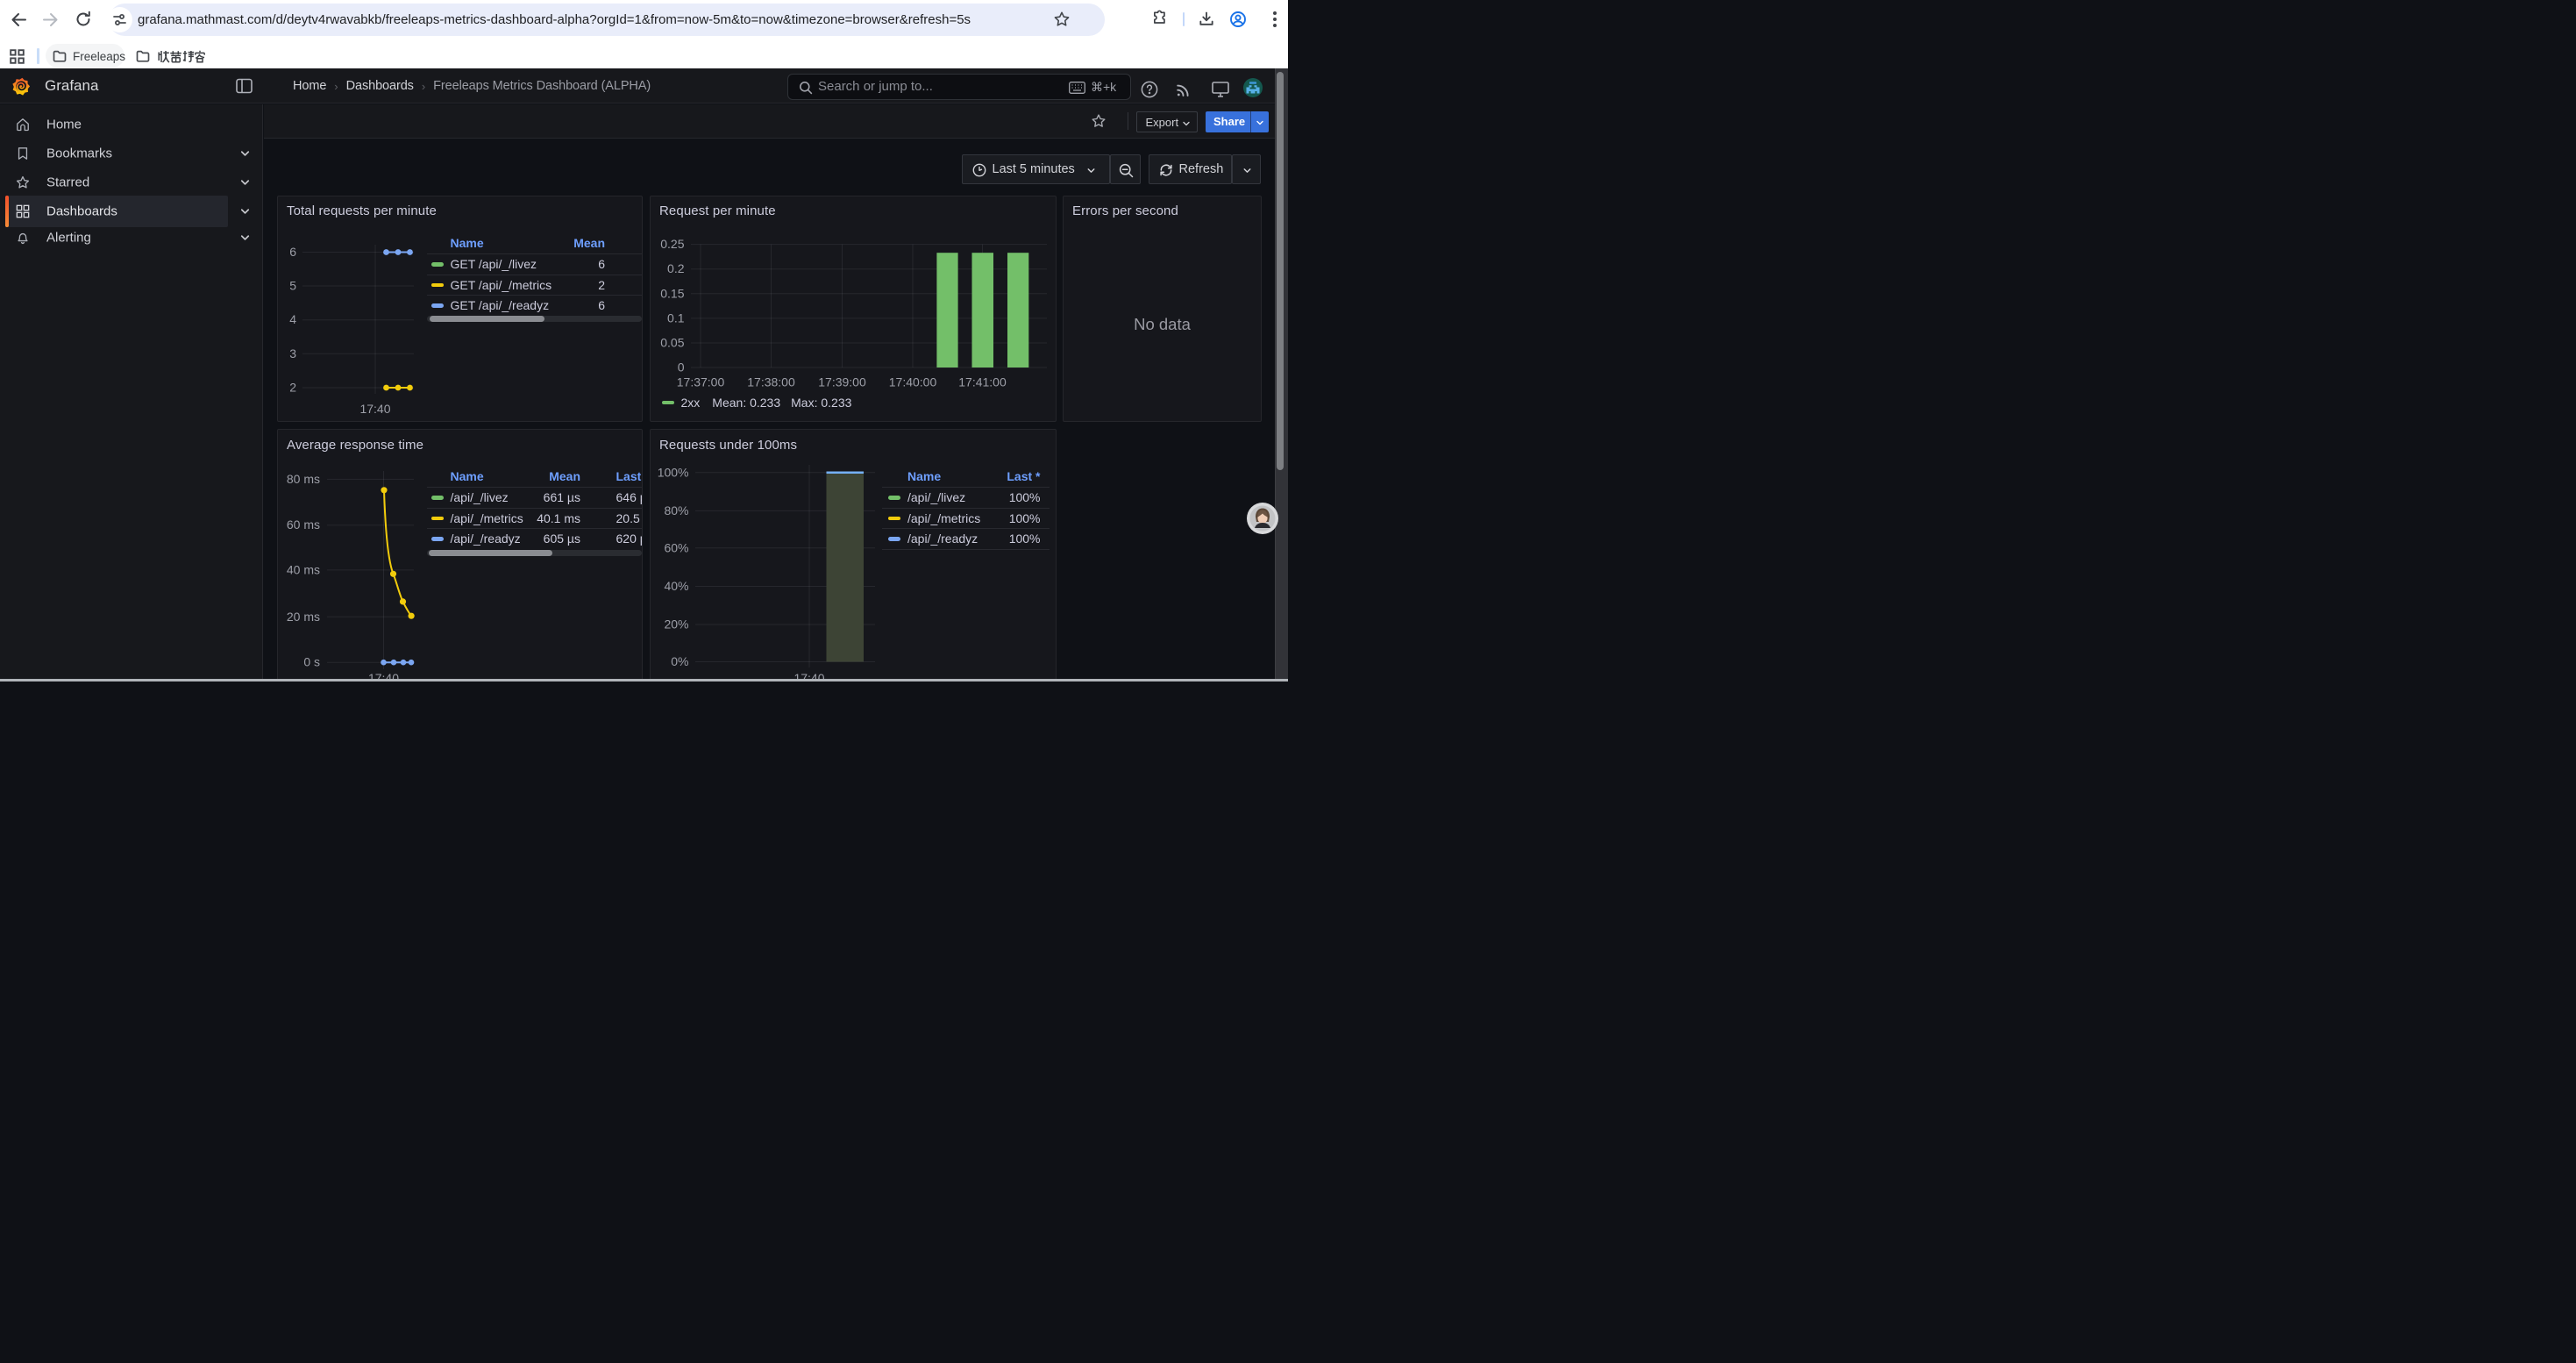 The width and height of the screenshot is (2576, 1363). Describe the element at coordinates (913, 382) in the screenshot. I see `svg-text: 17:40:00` at that location.